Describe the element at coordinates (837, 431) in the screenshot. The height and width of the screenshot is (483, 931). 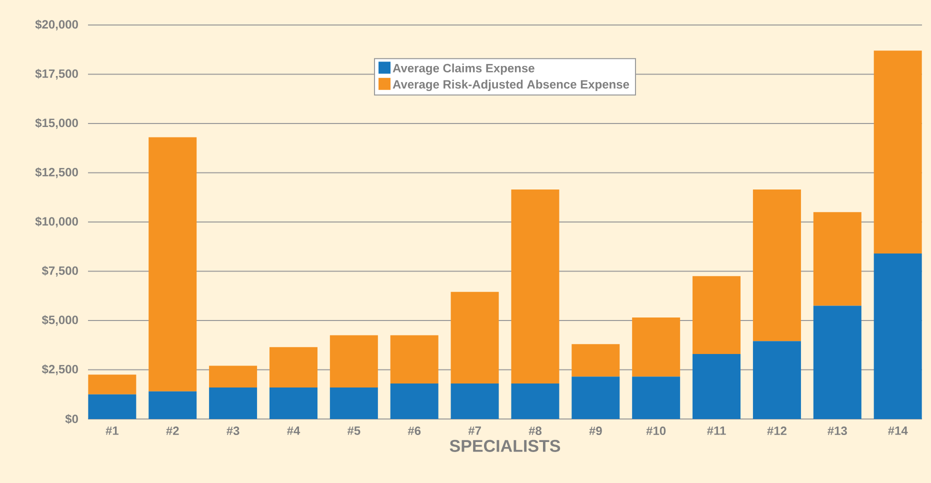
I see `x-tick-label: #13` at that location.